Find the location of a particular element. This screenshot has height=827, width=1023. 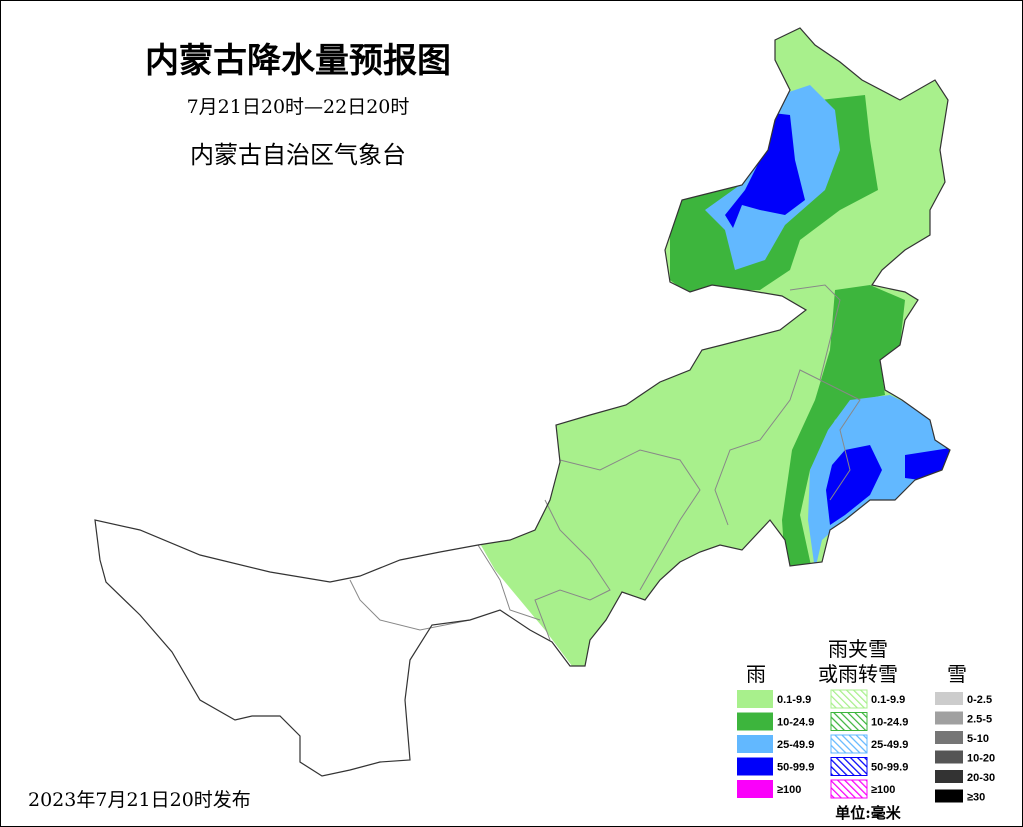

legend-title: 雪 is located at coordinates (957, 674).